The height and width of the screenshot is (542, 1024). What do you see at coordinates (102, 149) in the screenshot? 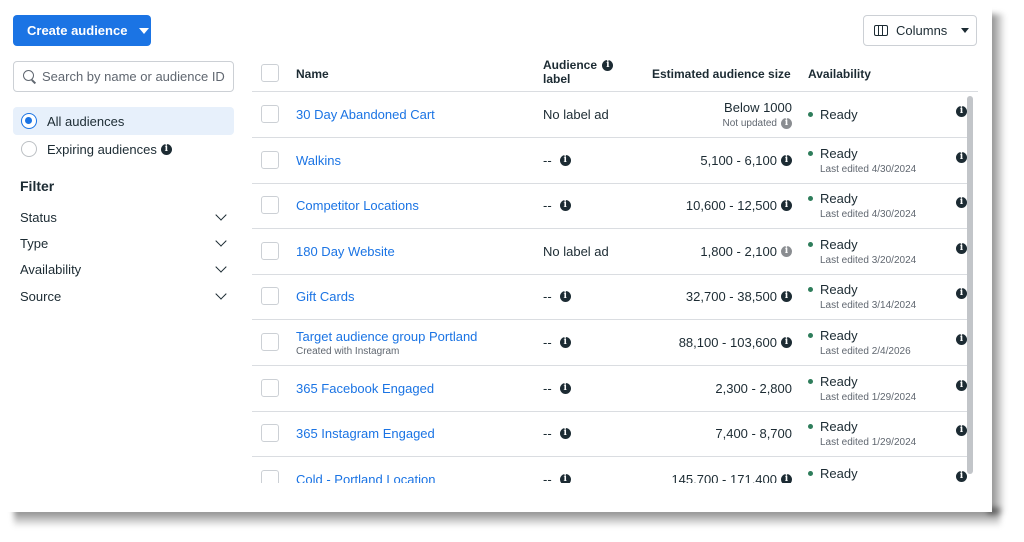
I see `view-expiring-audiences-label: Expiring audiences` at bounding box center [102, 149].